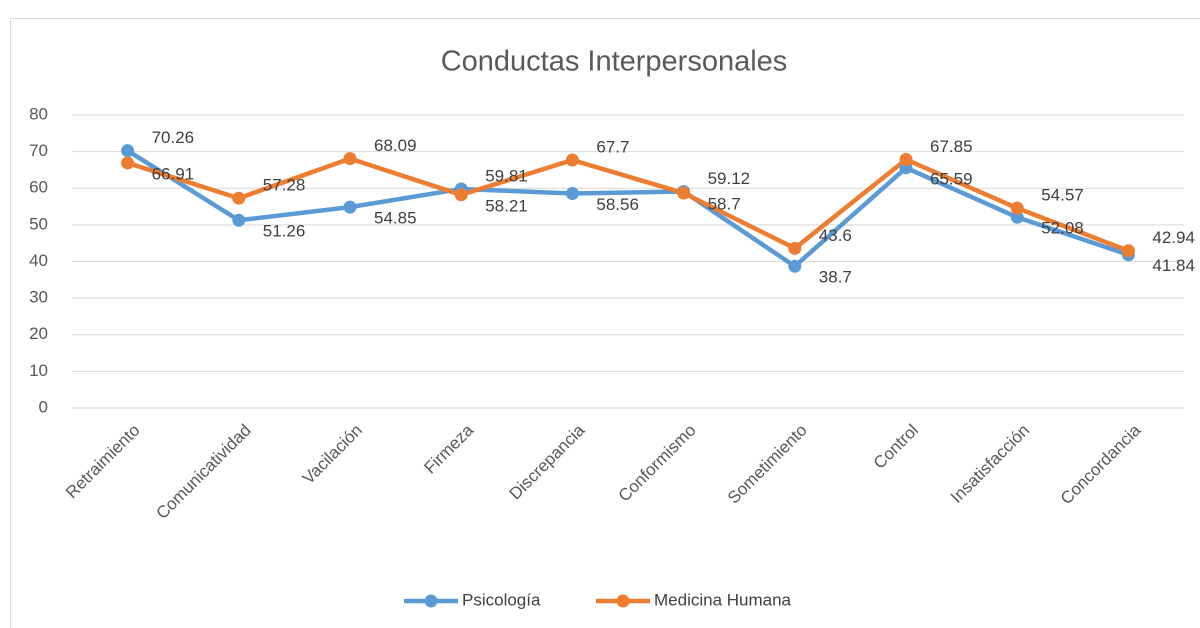  Describe the element at coordinates (173, 173) in the screenshot. I see `data-label: 66.91` at that location.